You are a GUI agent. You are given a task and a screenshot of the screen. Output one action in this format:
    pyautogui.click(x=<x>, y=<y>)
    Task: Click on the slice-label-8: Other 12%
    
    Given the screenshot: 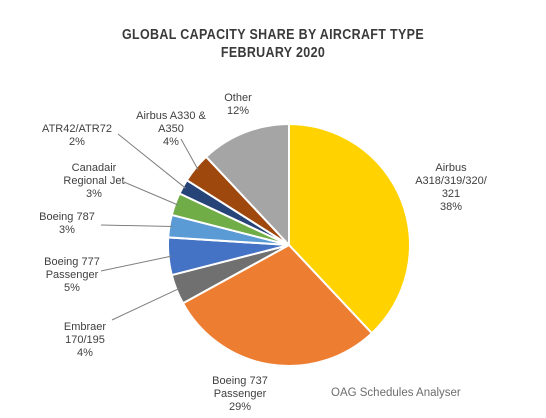 What is the action you would take?
    pyautogui.click(x=238, y=104)
    